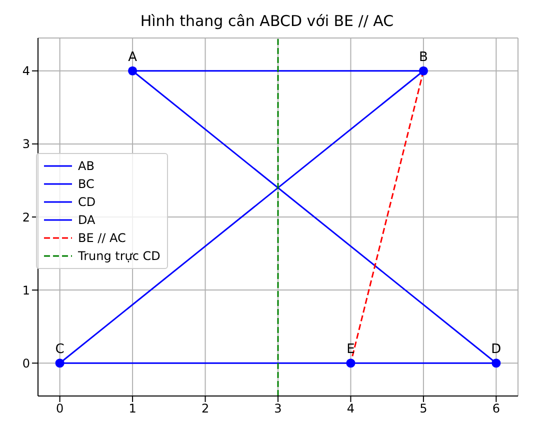 Image resolution: width=534 pixels, height=436 pixels. What do you see at coordinates (26, 71) in the screenshot?
I see `y-tick-label: 4` at bounding box center [26, 71].